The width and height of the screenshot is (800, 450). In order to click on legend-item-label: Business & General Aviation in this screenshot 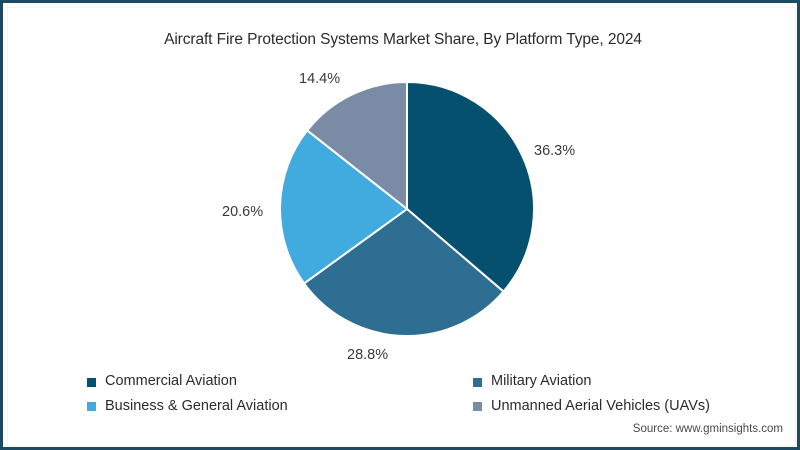, I will do `click(196, 405)`.